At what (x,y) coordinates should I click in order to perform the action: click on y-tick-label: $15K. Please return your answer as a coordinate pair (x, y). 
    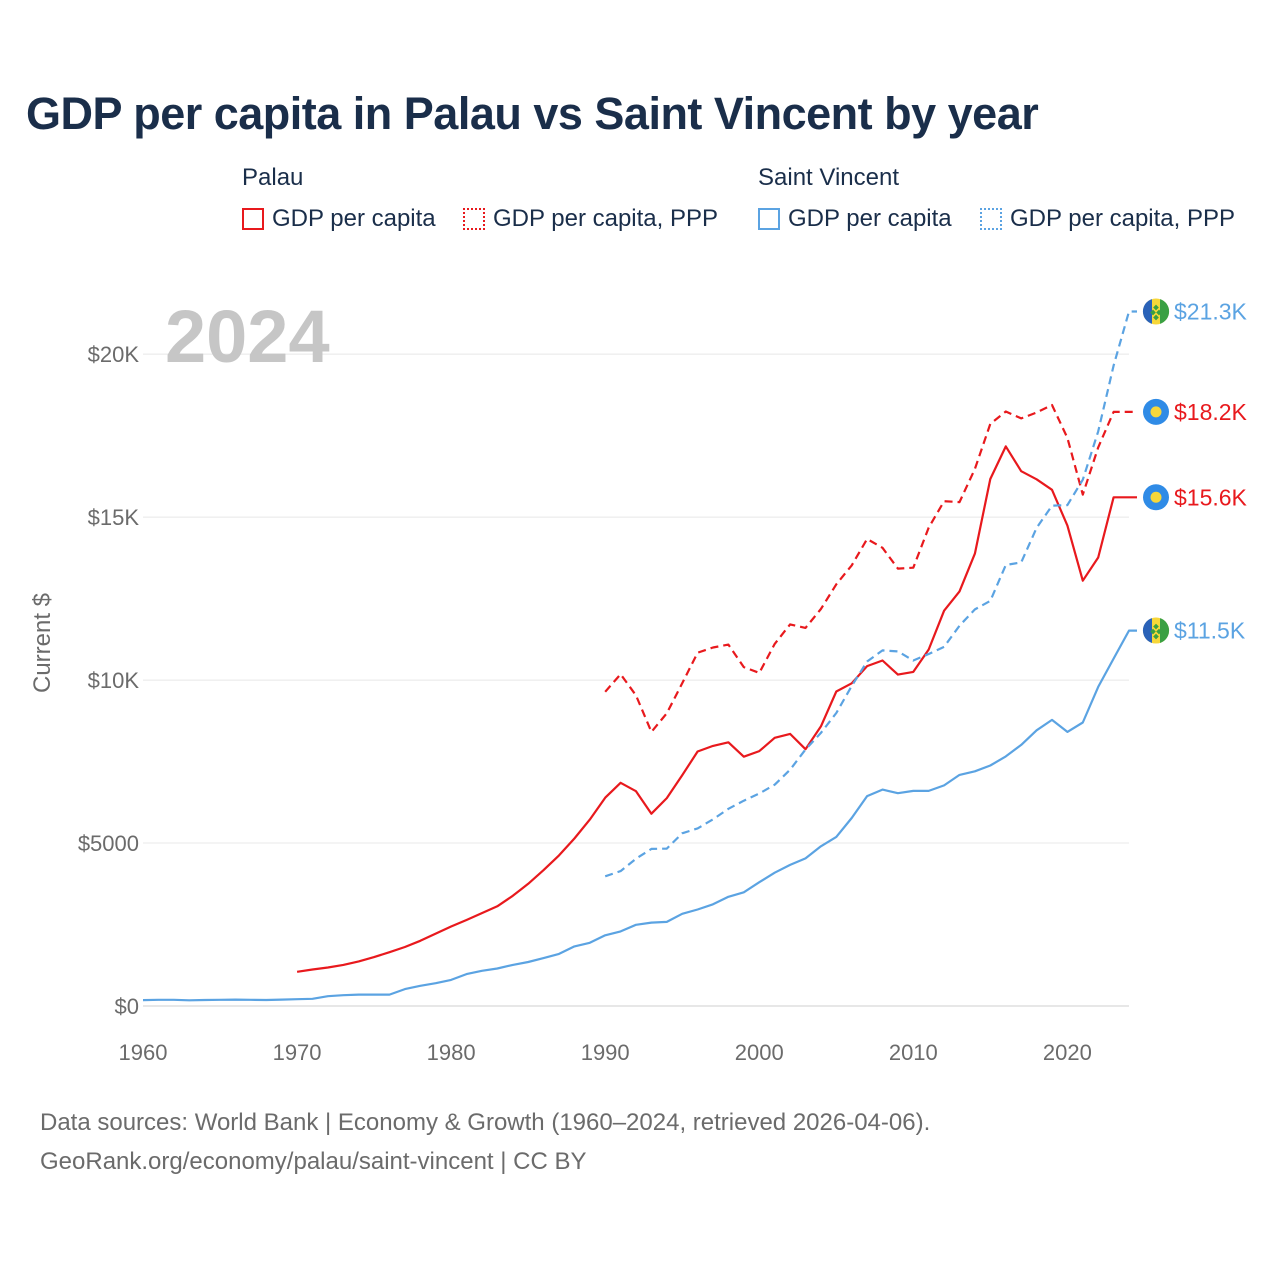
    Looking at the image, I should click on (114, 517).